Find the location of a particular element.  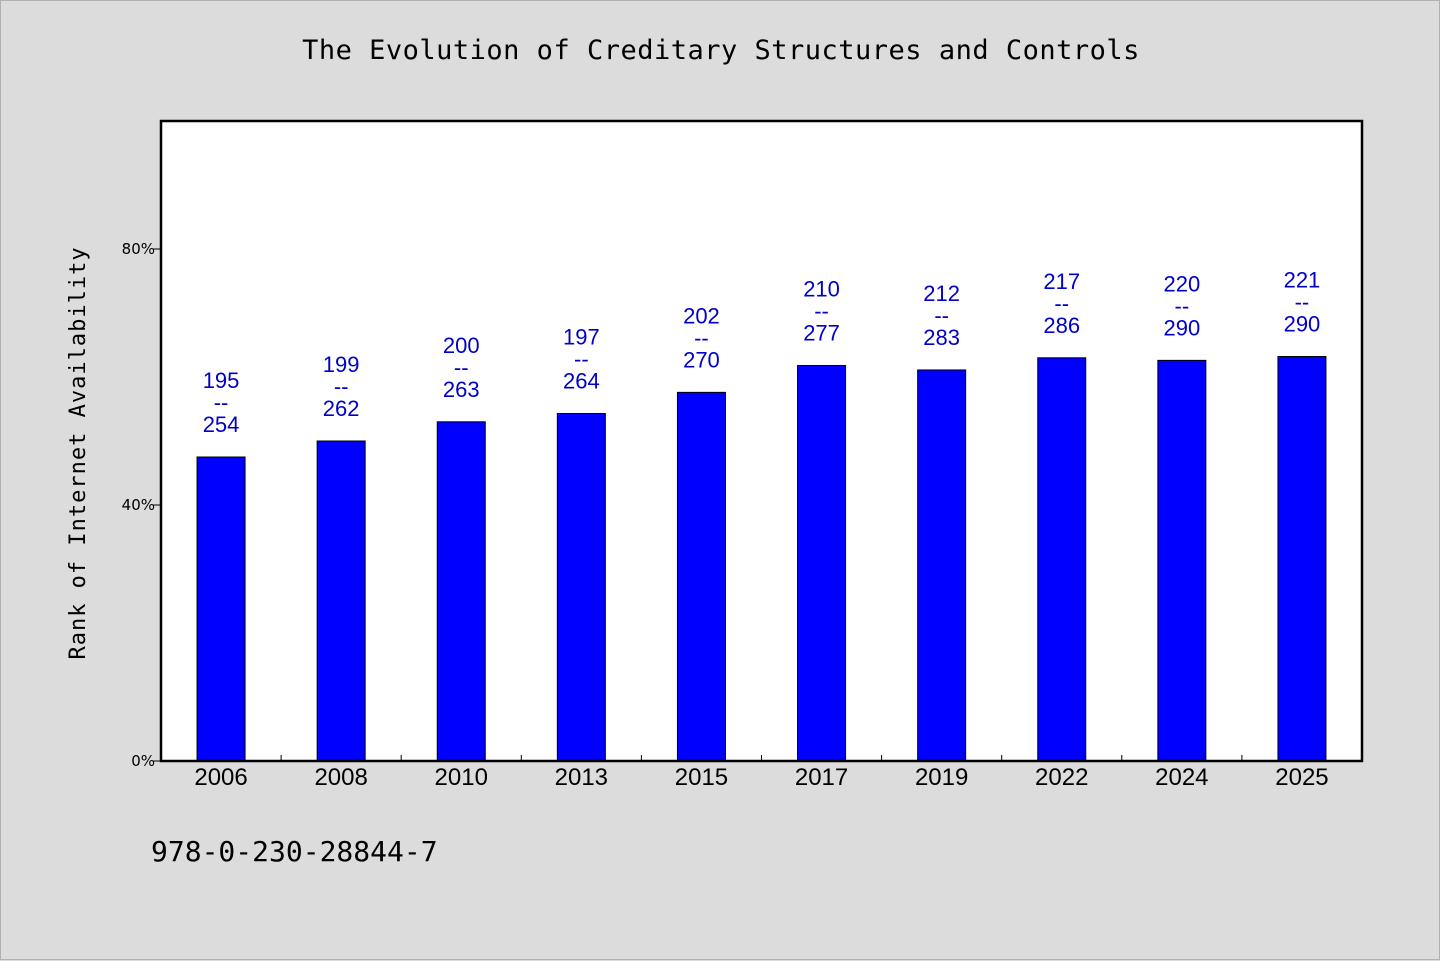

x-tick-label: 2019 is located at coordinates (941, 777).